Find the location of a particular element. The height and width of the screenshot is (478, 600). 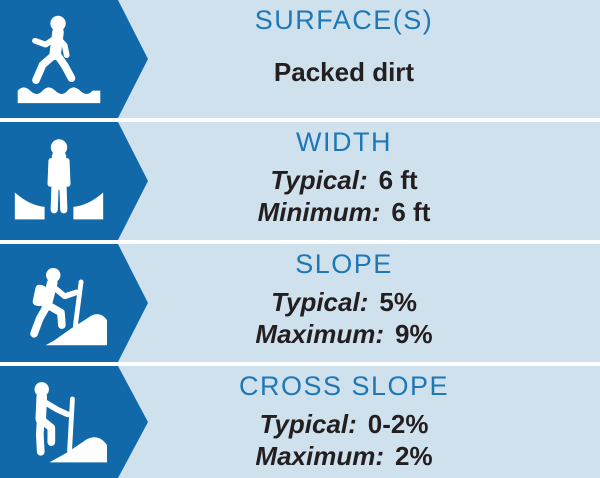

spec-label: Minimum: is located at coordinates (319, 212).